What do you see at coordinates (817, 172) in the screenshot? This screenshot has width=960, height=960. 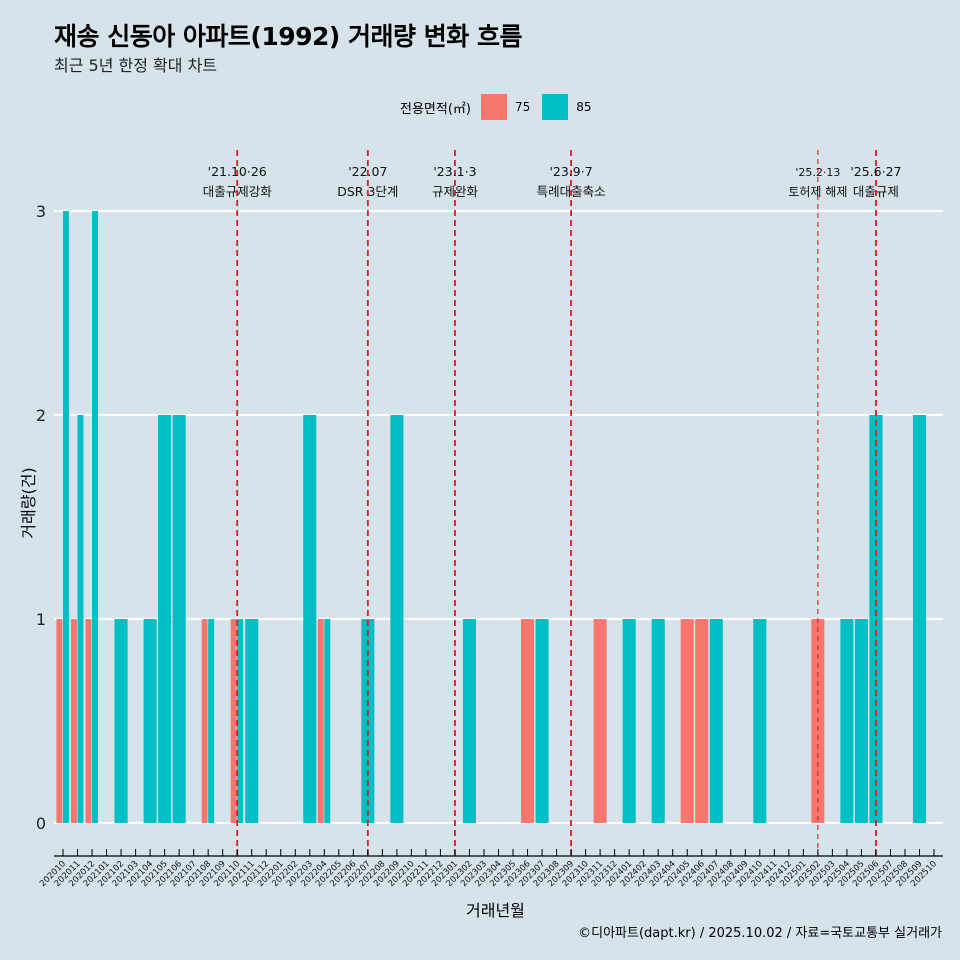 I see `annotation-date: '25.2·13` at bounding box center [817, 172].